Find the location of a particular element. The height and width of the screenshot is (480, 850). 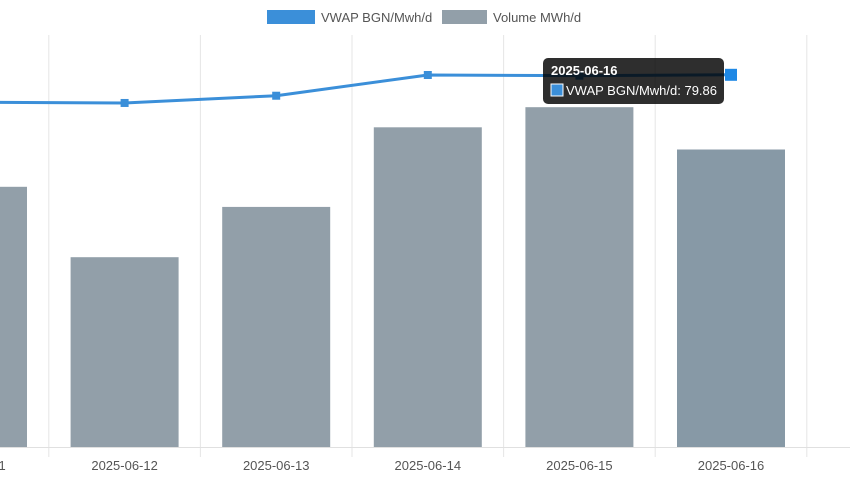

tooltip: 2025-06-16 VWAP BGN/Mwh/d: 79.86 is located at coordinates (633, 81).